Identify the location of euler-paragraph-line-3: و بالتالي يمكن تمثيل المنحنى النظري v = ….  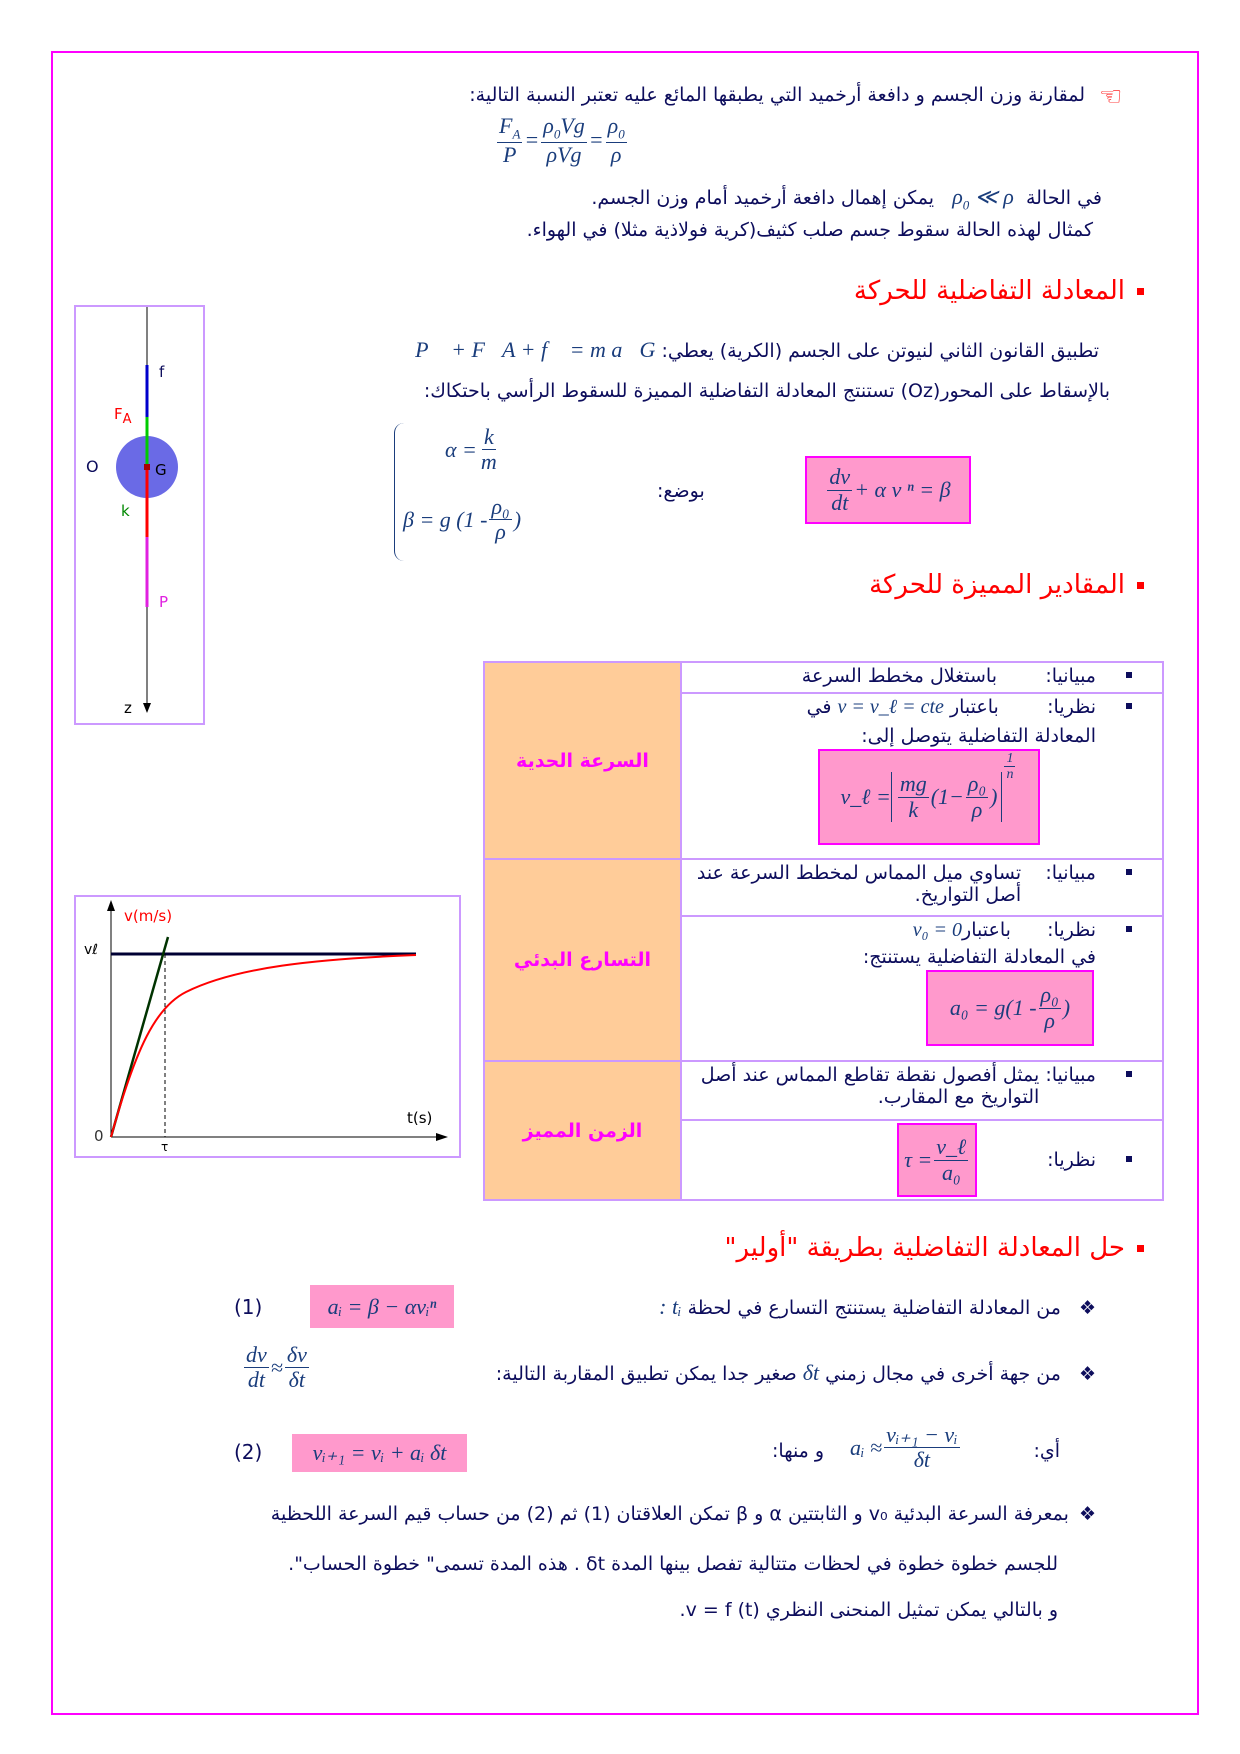
(868, 1610).